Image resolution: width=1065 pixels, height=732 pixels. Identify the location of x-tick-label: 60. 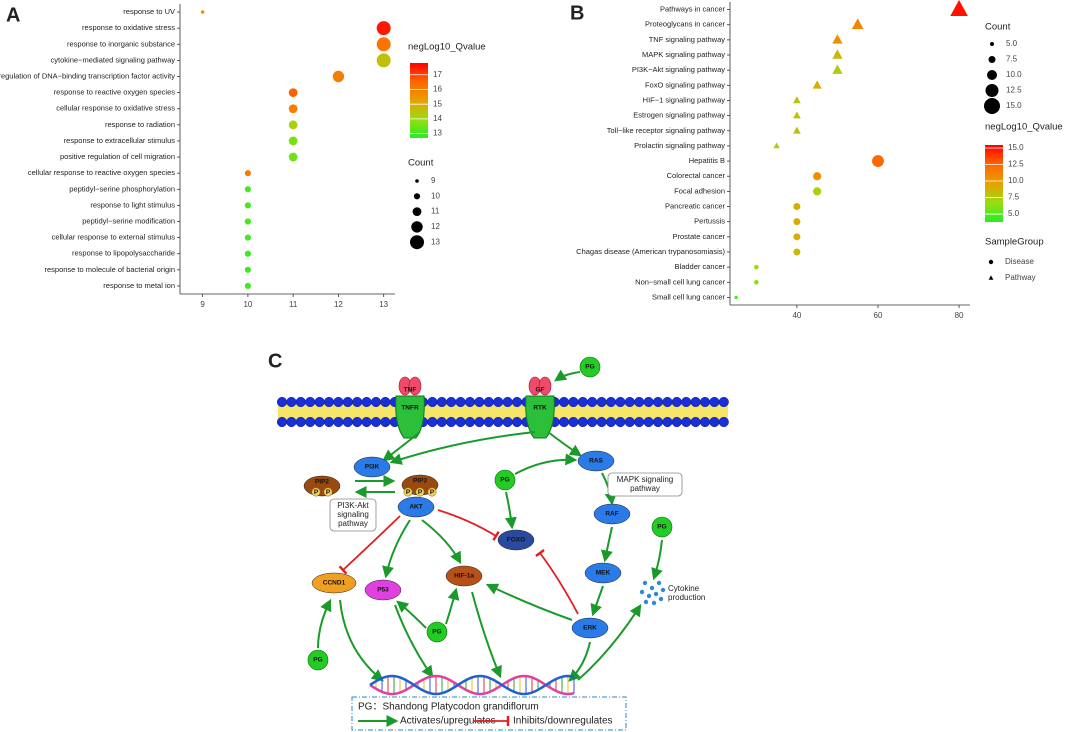
(878, 315).